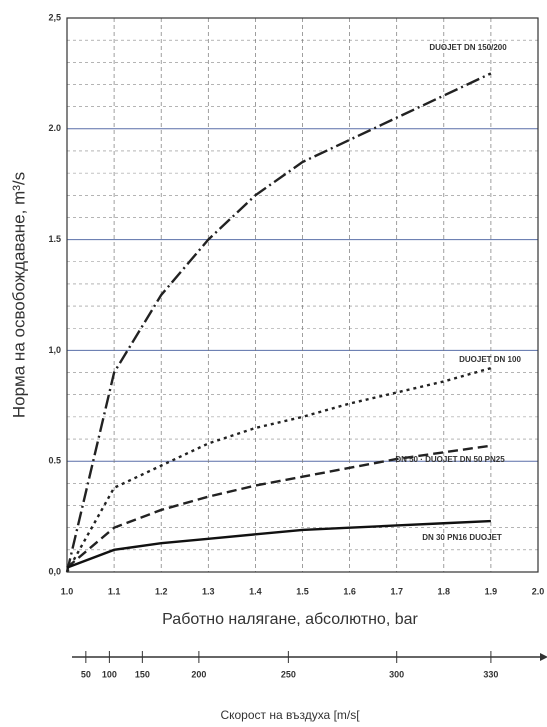  What do you see at coordinates (396, 591) in the screenshot?
I see `x-tick-label: 1.7` at bounding box center [396, 591].